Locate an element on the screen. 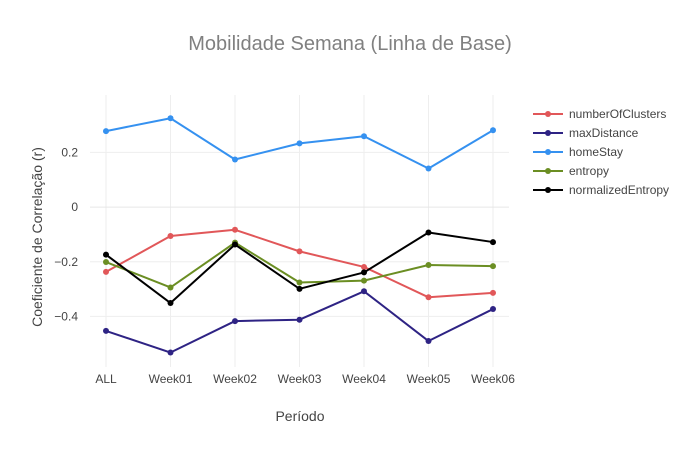 This screenshot has height=450, width=700. legend-label: entropy is located at coordinates (589, 171).